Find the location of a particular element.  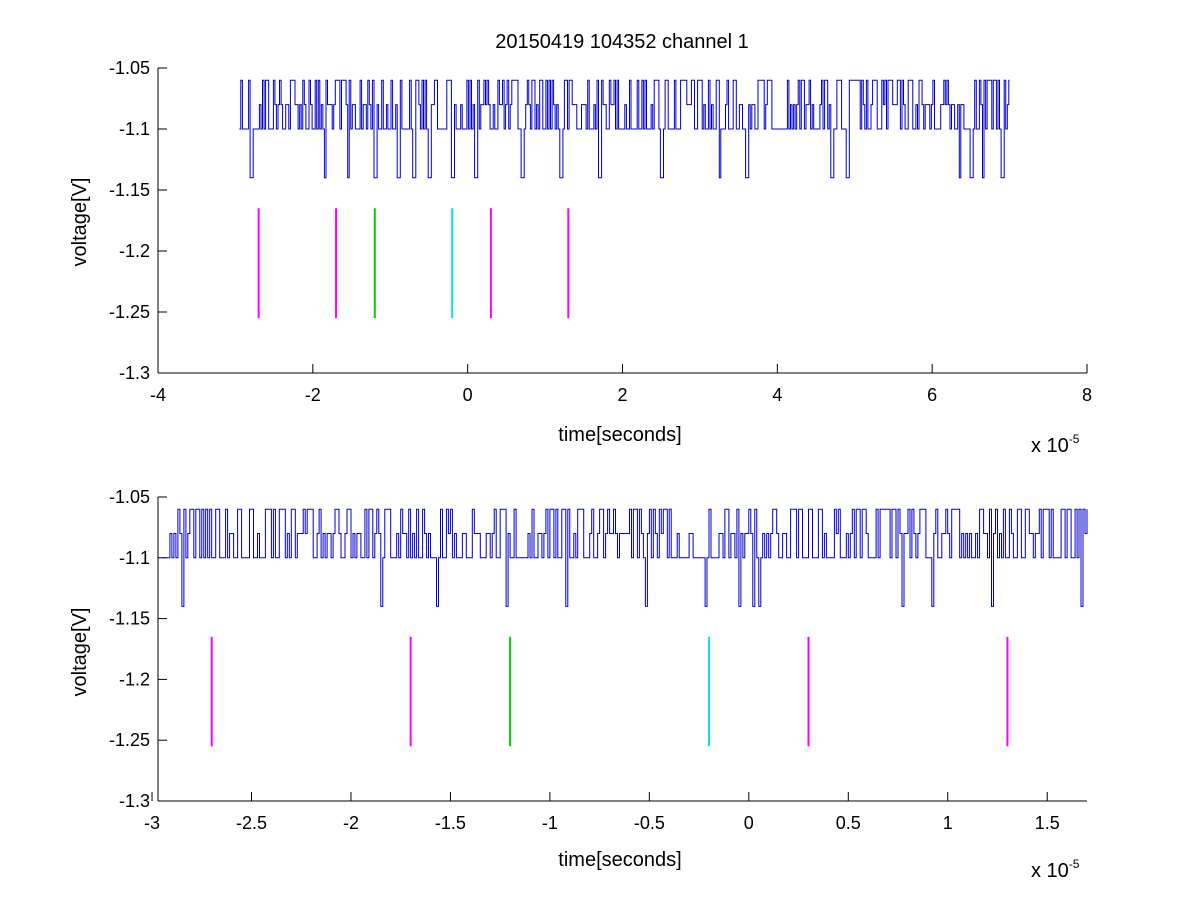

top-x-axis-label: time[seconds] is located at coordinates (619, 435).